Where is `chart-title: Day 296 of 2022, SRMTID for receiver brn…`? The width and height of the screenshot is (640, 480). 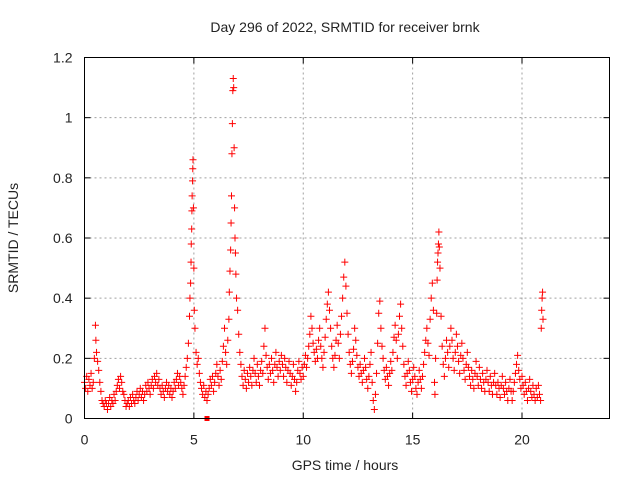
chart-title: Day 296 of 2022, SRMTID for receiver brn… is located at coordinates (345, 27).